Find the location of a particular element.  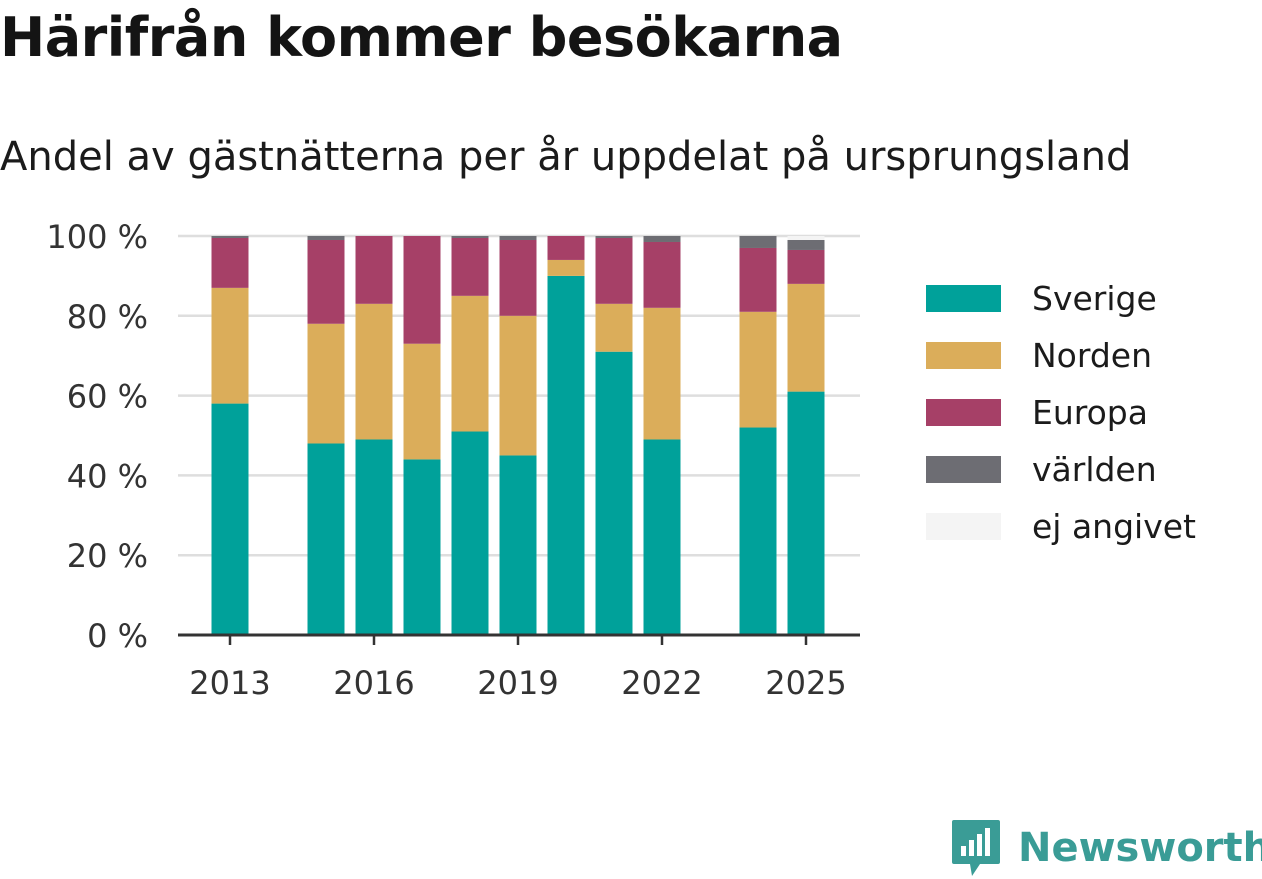

y-tick-label: 0 % is located at coordinates (117, 636).